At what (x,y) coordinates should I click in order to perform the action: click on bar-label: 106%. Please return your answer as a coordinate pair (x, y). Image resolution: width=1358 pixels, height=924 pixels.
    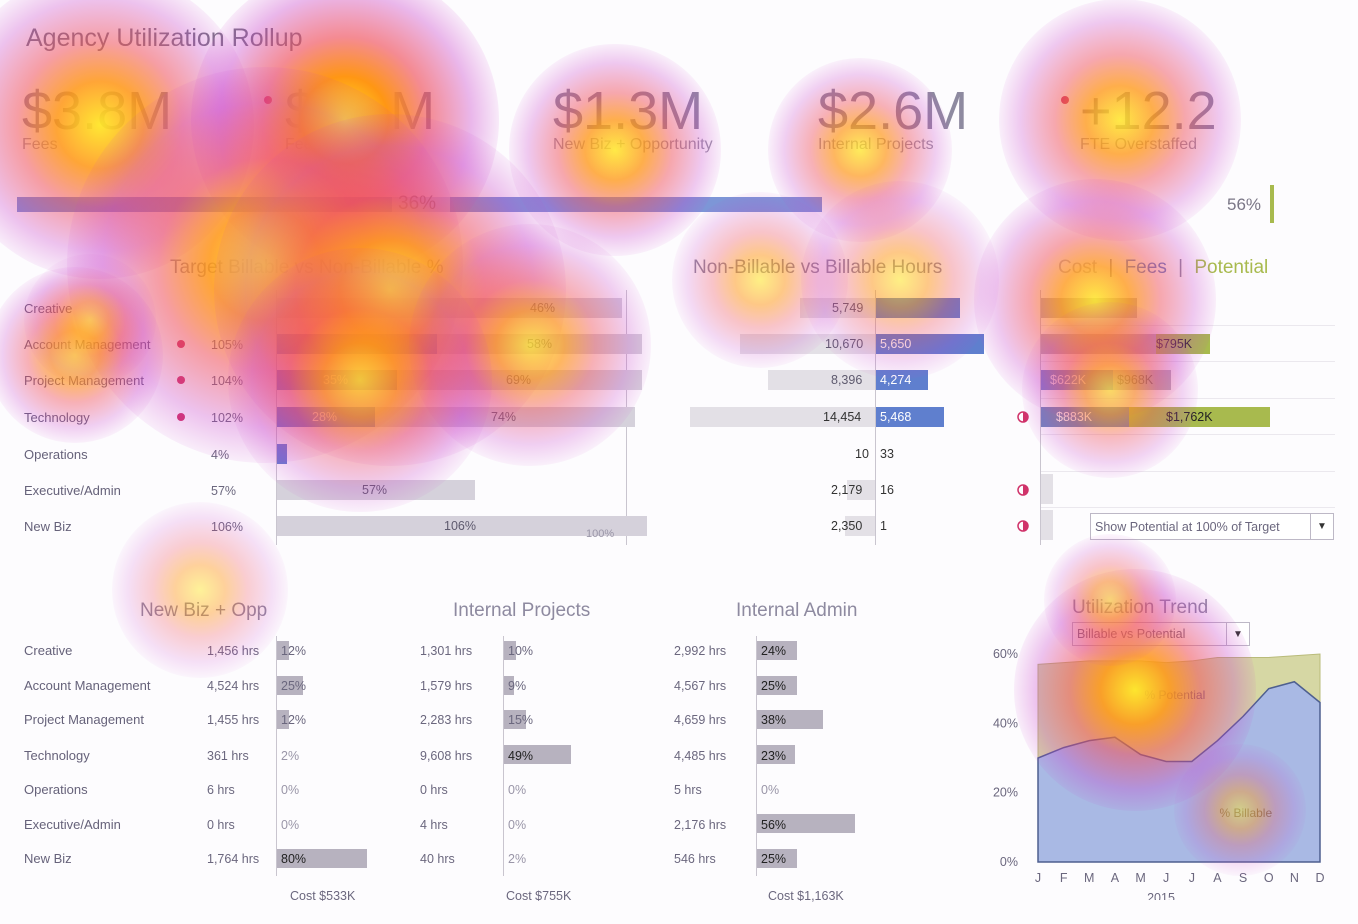
    Looking at the image, I should click on (460, 526).